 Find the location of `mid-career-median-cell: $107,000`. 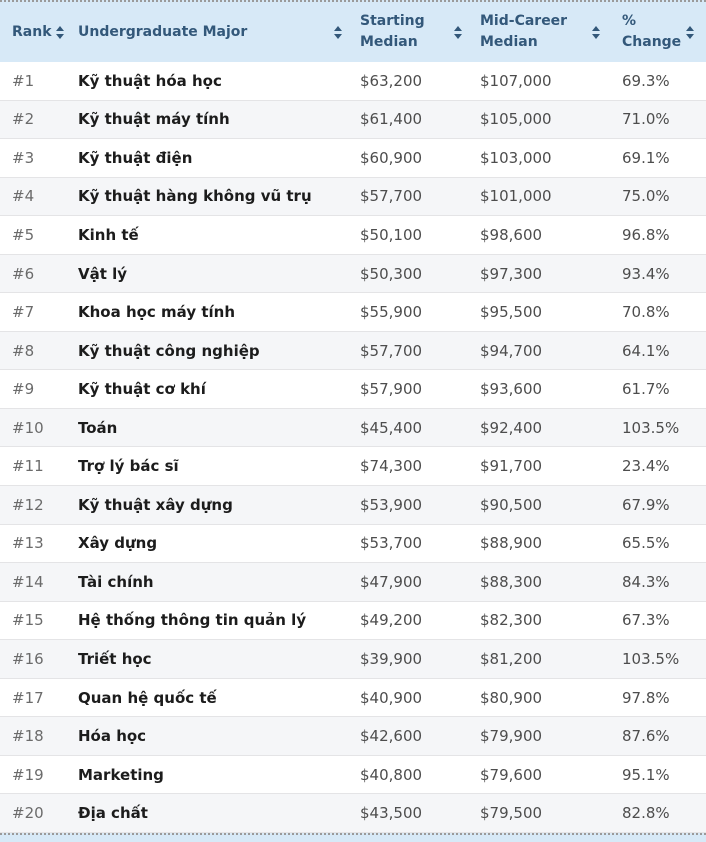

mid-career-median-cell: $107,000 is located at coordinates (516, 80).